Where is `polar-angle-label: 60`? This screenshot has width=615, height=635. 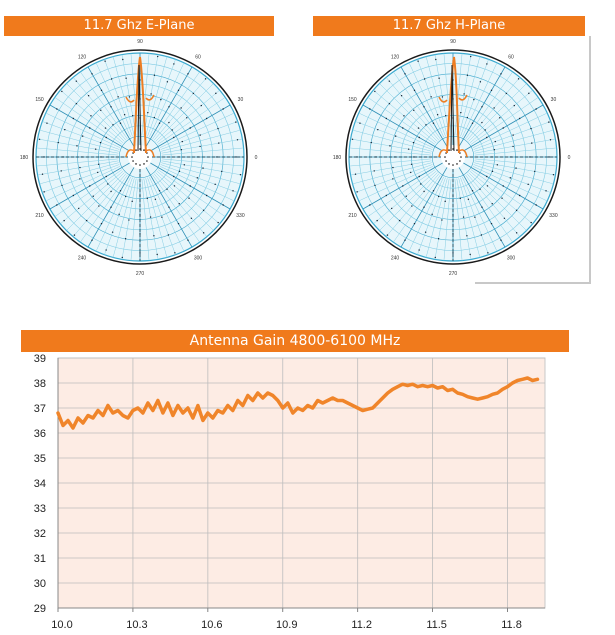
polar-angle-label: 60 is located at coordinates (198, 58).